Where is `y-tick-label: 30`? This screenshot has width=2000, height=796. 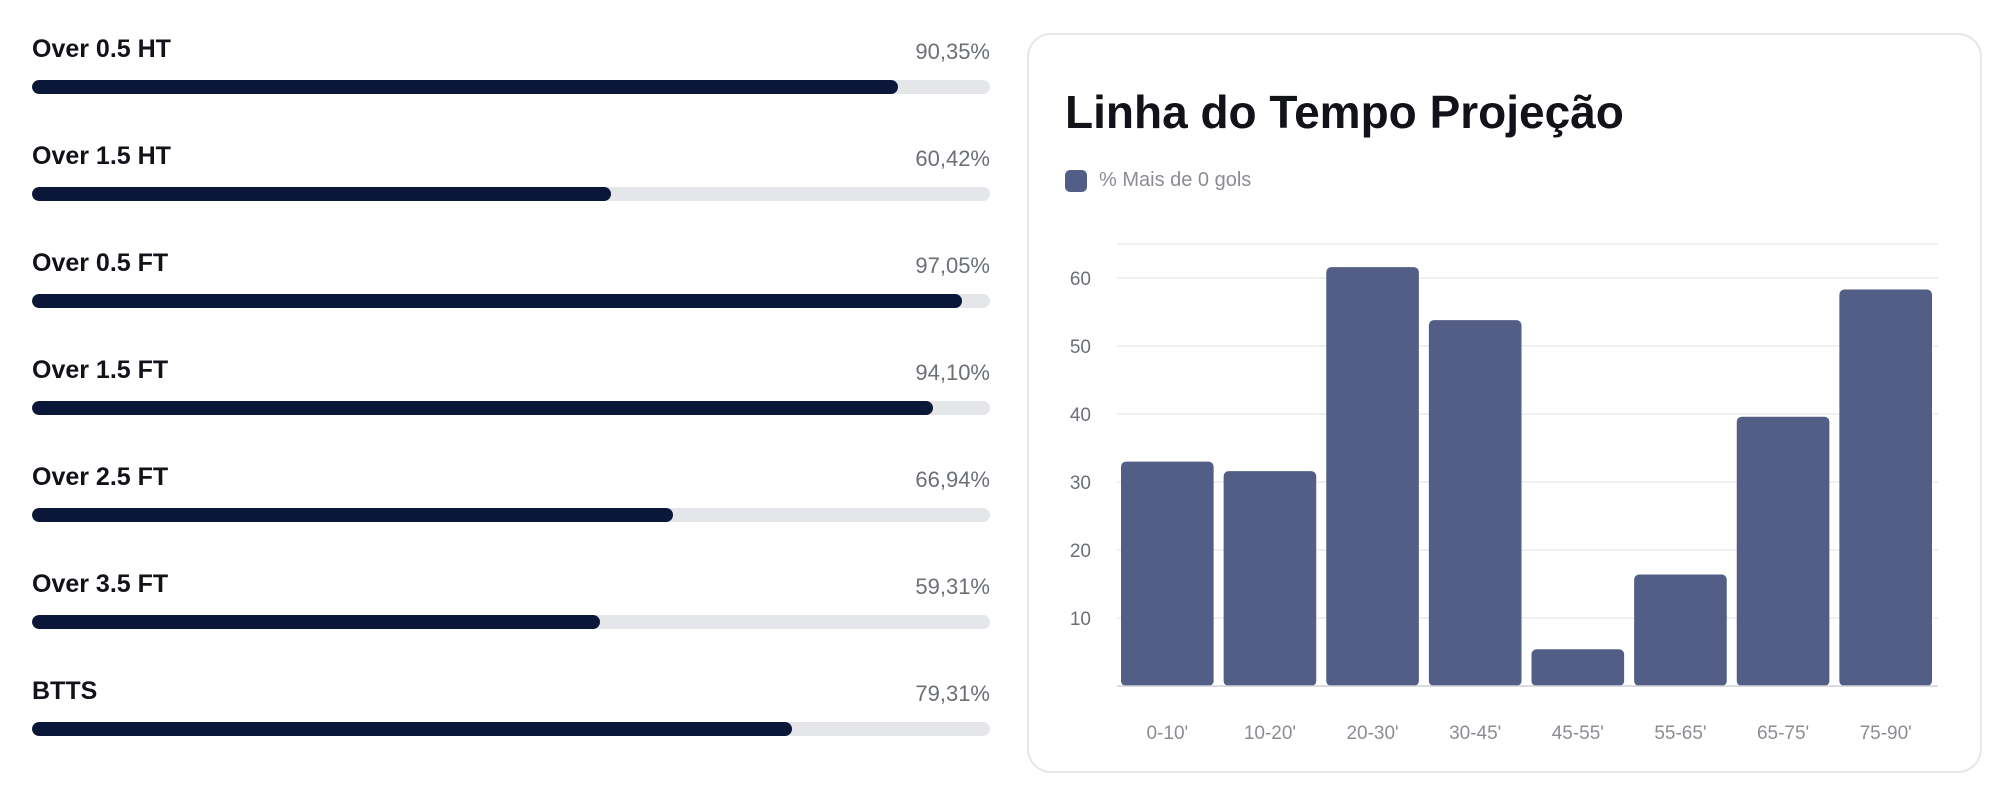
y-tick-label: 30 is located at coordinates (1080, 483).